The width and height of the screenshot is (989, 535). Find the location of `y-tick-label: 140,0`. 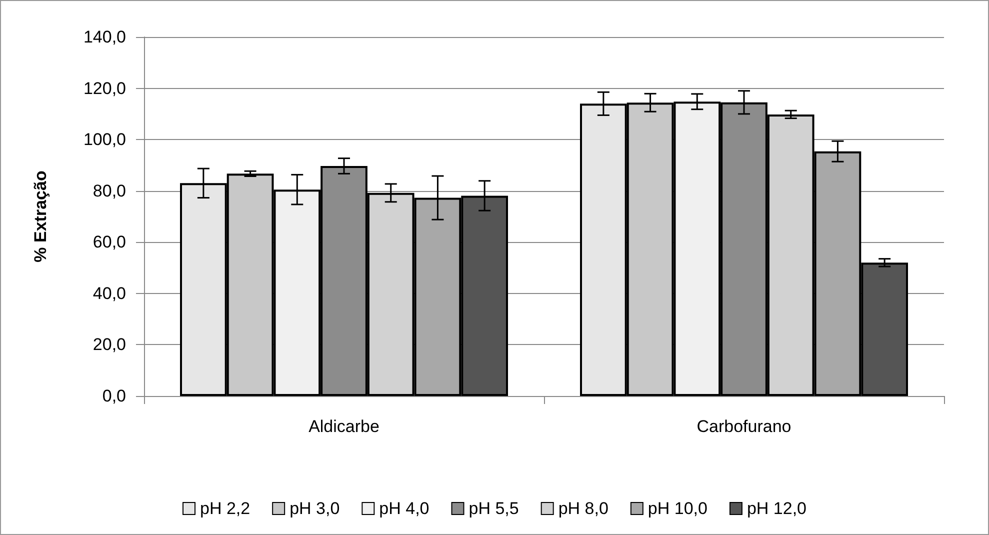

y-tick-label: 140,0 is located at coordinates (104, 37).